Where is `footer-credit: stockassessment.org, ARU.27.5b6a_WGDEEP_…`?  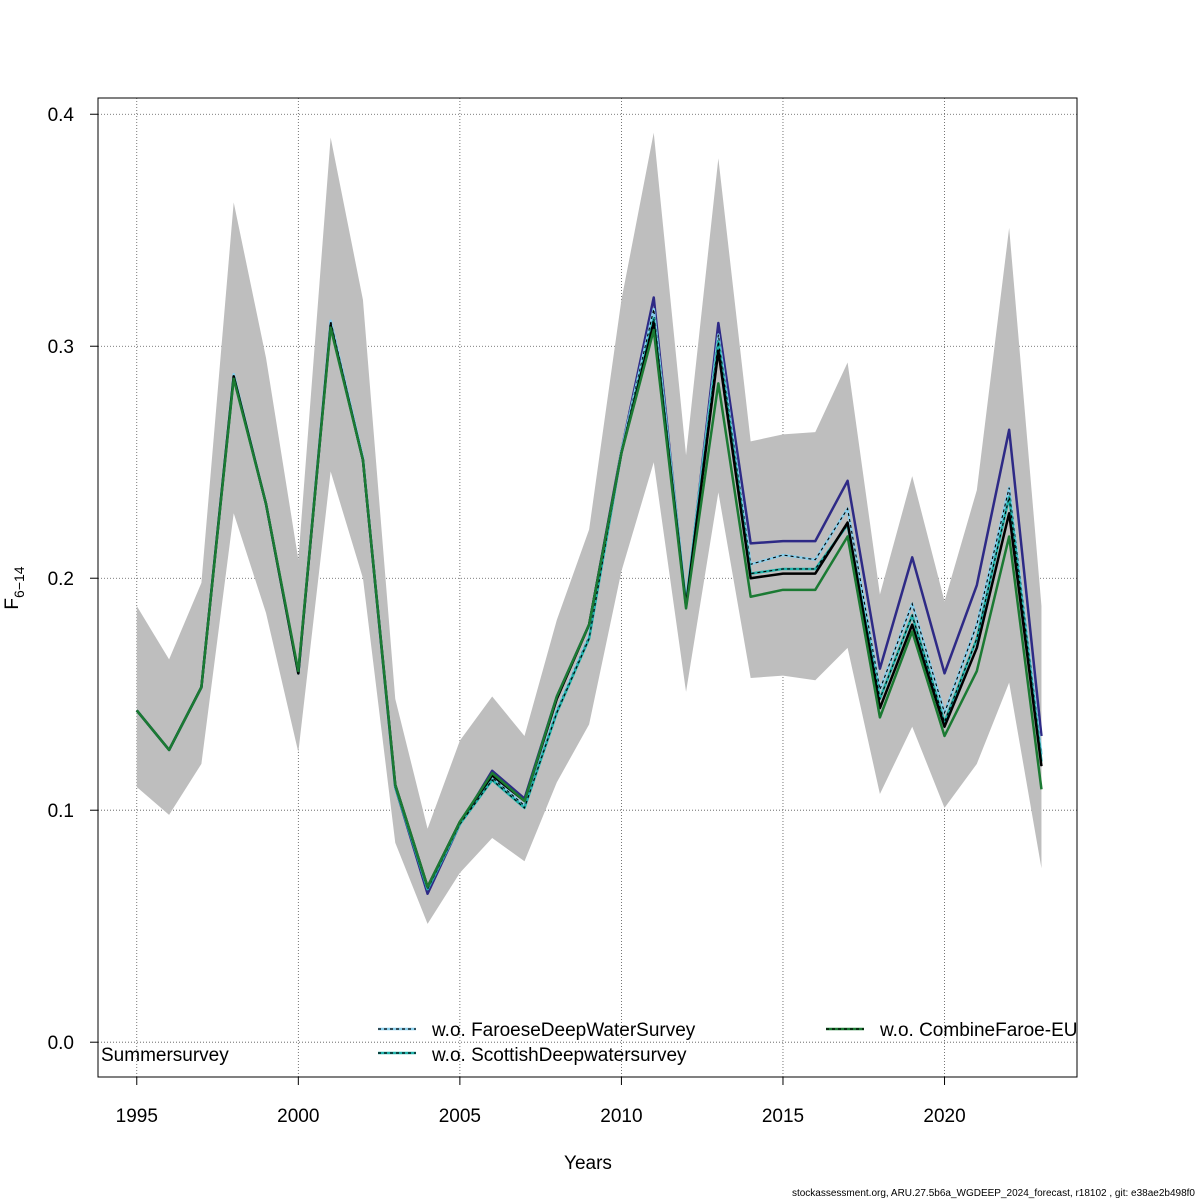 footer-credit: stockassessment.org, ARU.27.5b6a_WGDEEP_… is located at coordinates (993, 1193).